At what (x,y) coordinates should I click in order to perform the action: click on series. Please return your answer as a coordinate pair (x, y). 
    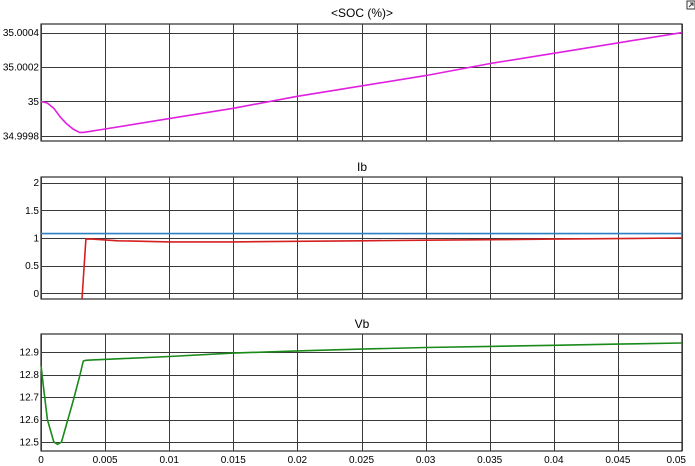
    Looking at the image, I should click on (362, 266).